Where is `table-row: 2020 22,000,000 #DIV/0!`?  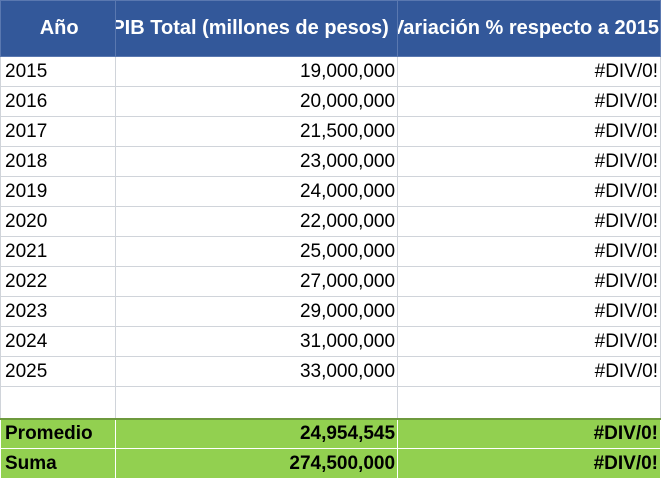
table-row: 2020 22,000,000 #DIV/0! is located at coordinates (330, 221).